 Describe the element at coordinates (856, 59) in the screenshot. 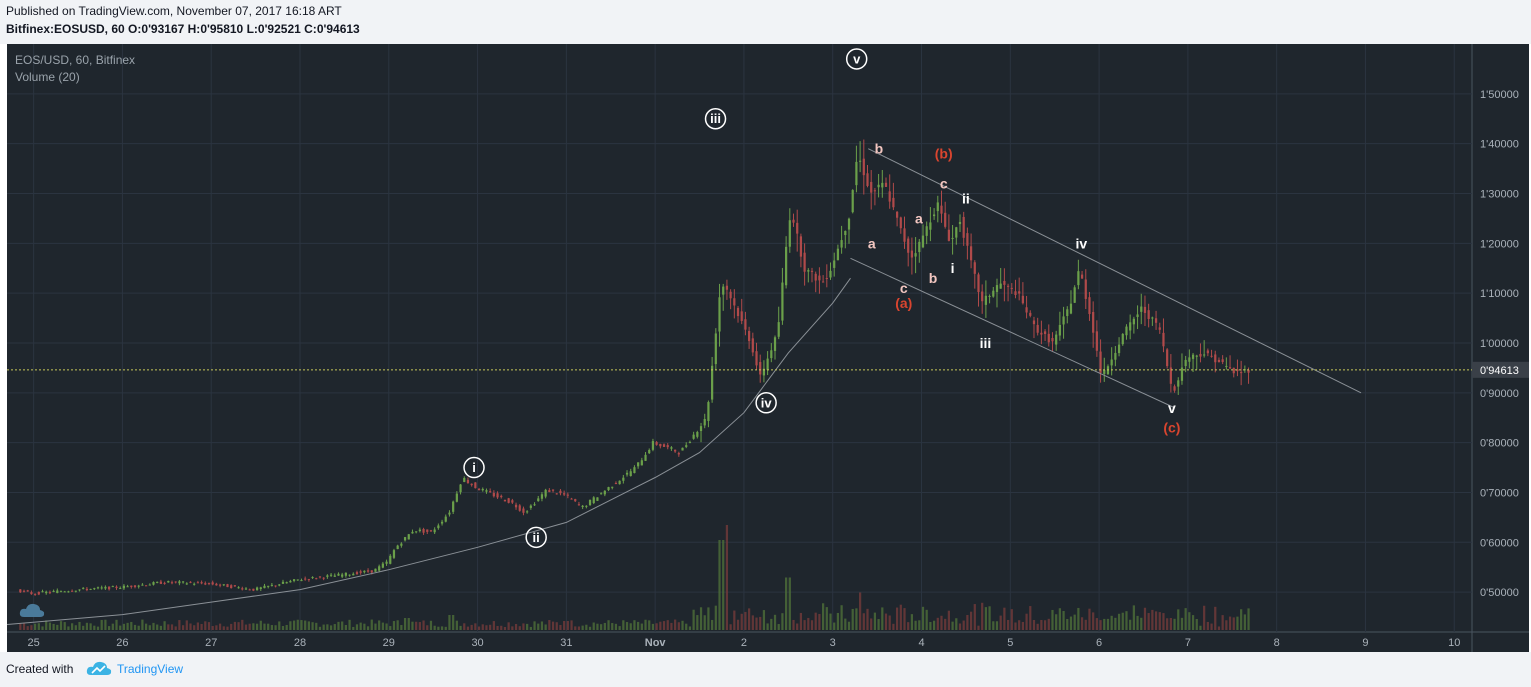

I see `wave-label-circle` at that location.